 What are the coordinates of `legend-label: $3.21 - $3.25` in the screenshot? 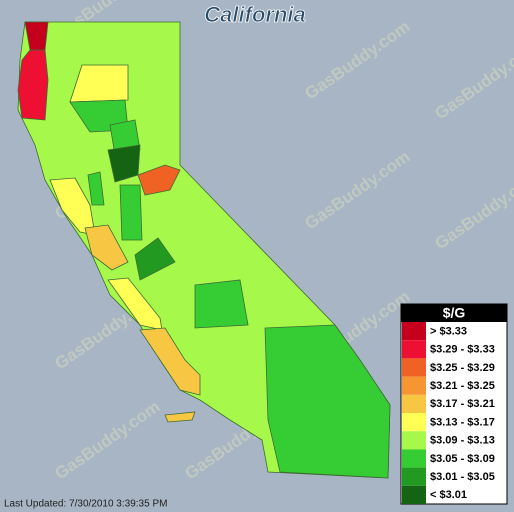 It's located at (462, 386).